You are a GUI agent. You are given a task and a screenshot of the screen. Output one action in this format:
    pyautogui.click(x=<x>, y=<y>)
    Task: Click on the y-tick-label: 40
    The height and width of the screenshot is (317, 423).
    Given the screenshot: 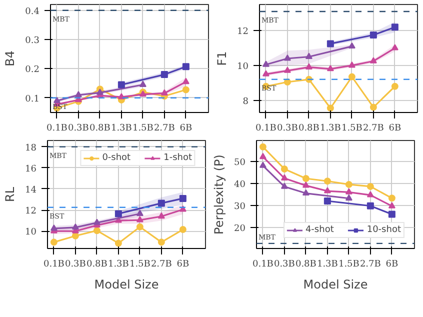 What is the action you would take?
    pyautogui.click(x=240, y=185)
    